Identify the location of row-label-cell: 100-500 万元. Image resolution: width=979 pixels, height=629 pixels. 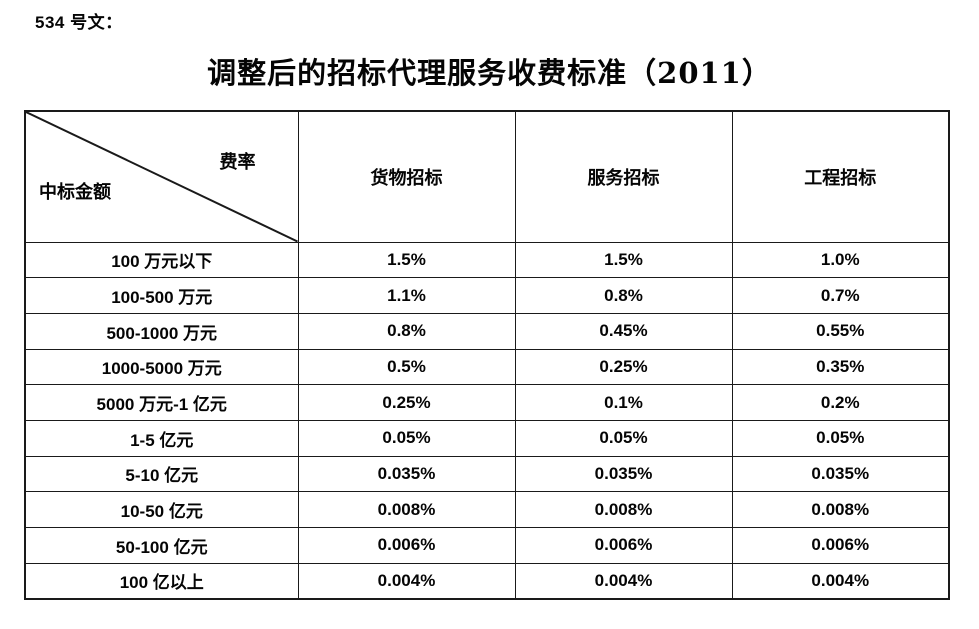
(161, 295).